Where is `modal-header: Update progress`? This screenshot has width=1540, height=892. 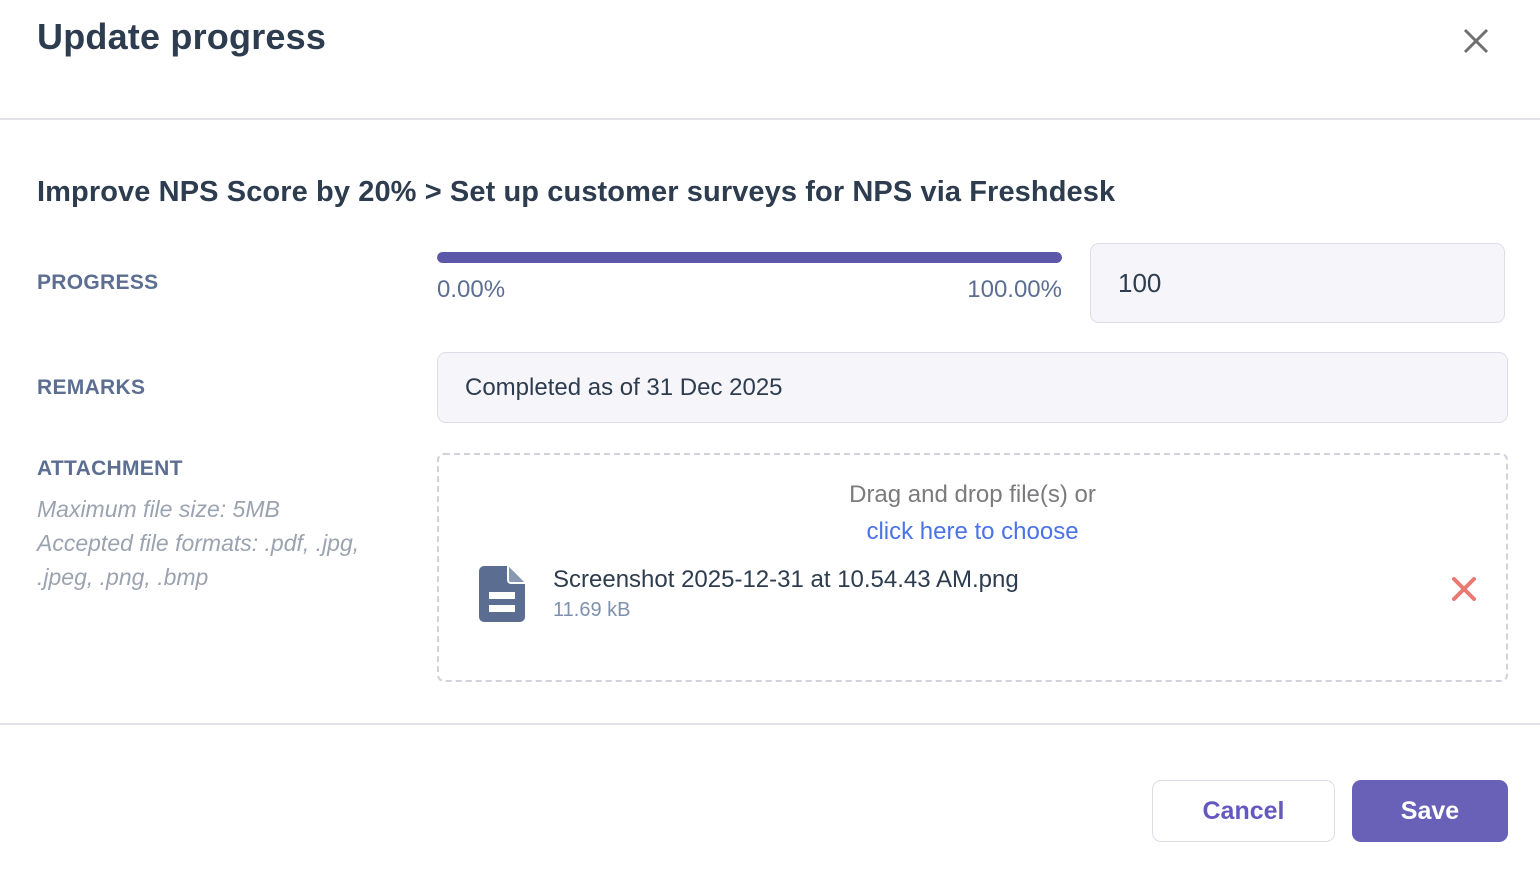
modal-header: Update progress is located at coordinates (770, 59).